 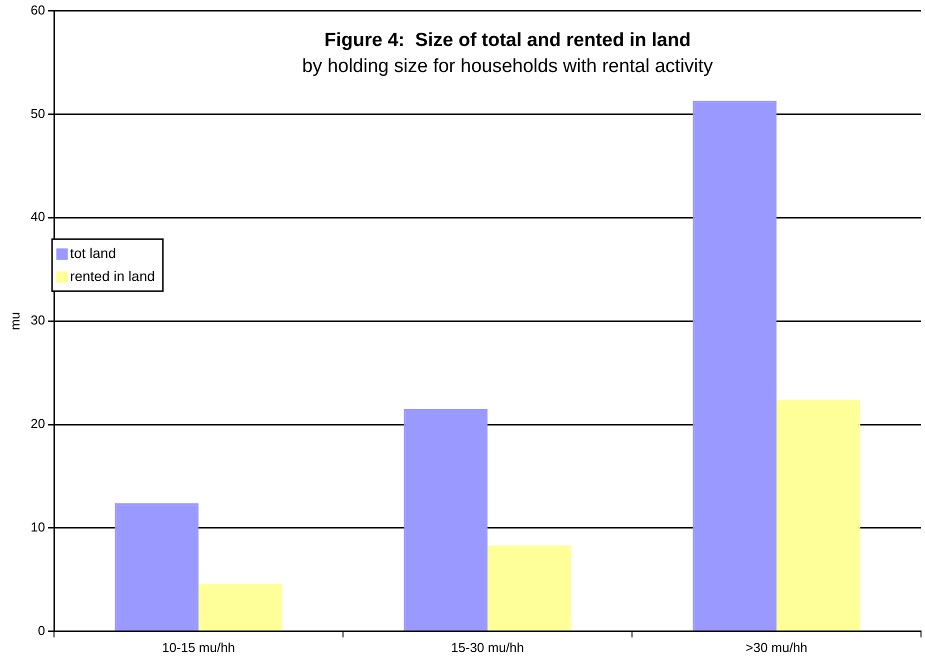 I want to click on y-tick-label: 10, so click(x=38, y=527).